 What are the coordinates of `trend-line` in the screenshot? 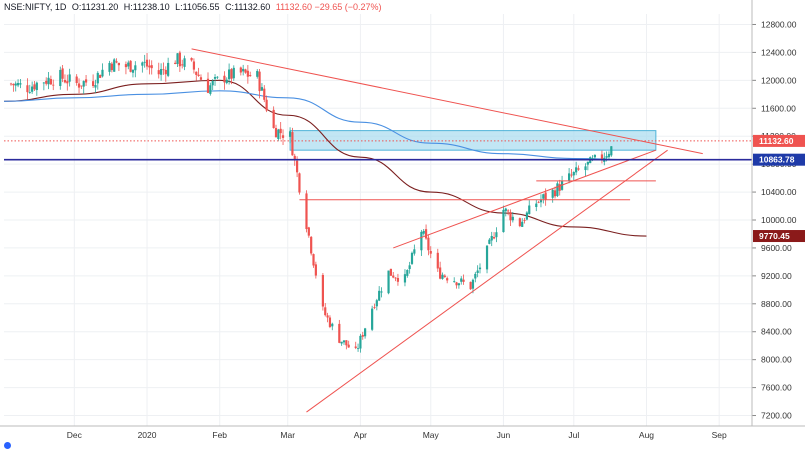 It's located at (525, 199).